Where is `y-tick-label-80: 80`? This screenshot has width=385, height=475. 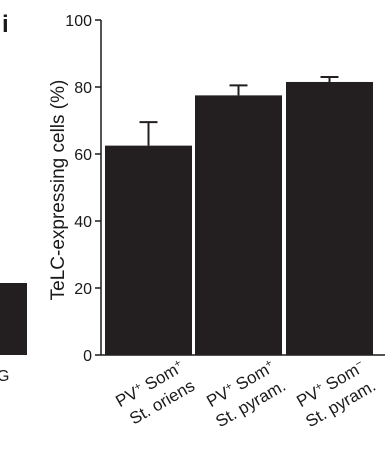
y-tick-label-80: 80 is located at coordinates (83, 88).